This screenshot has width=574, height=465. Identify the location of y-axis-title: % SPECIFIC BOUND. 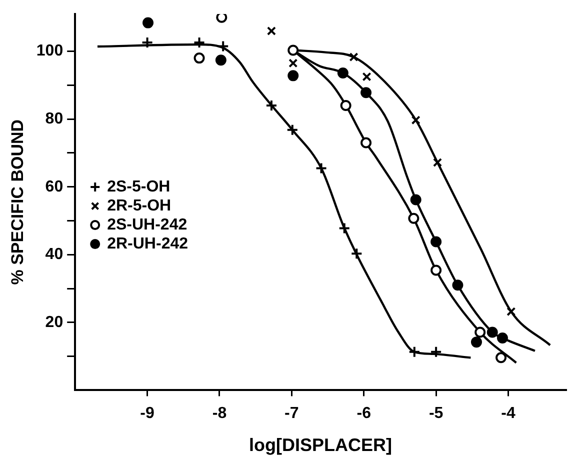
(17, 202).